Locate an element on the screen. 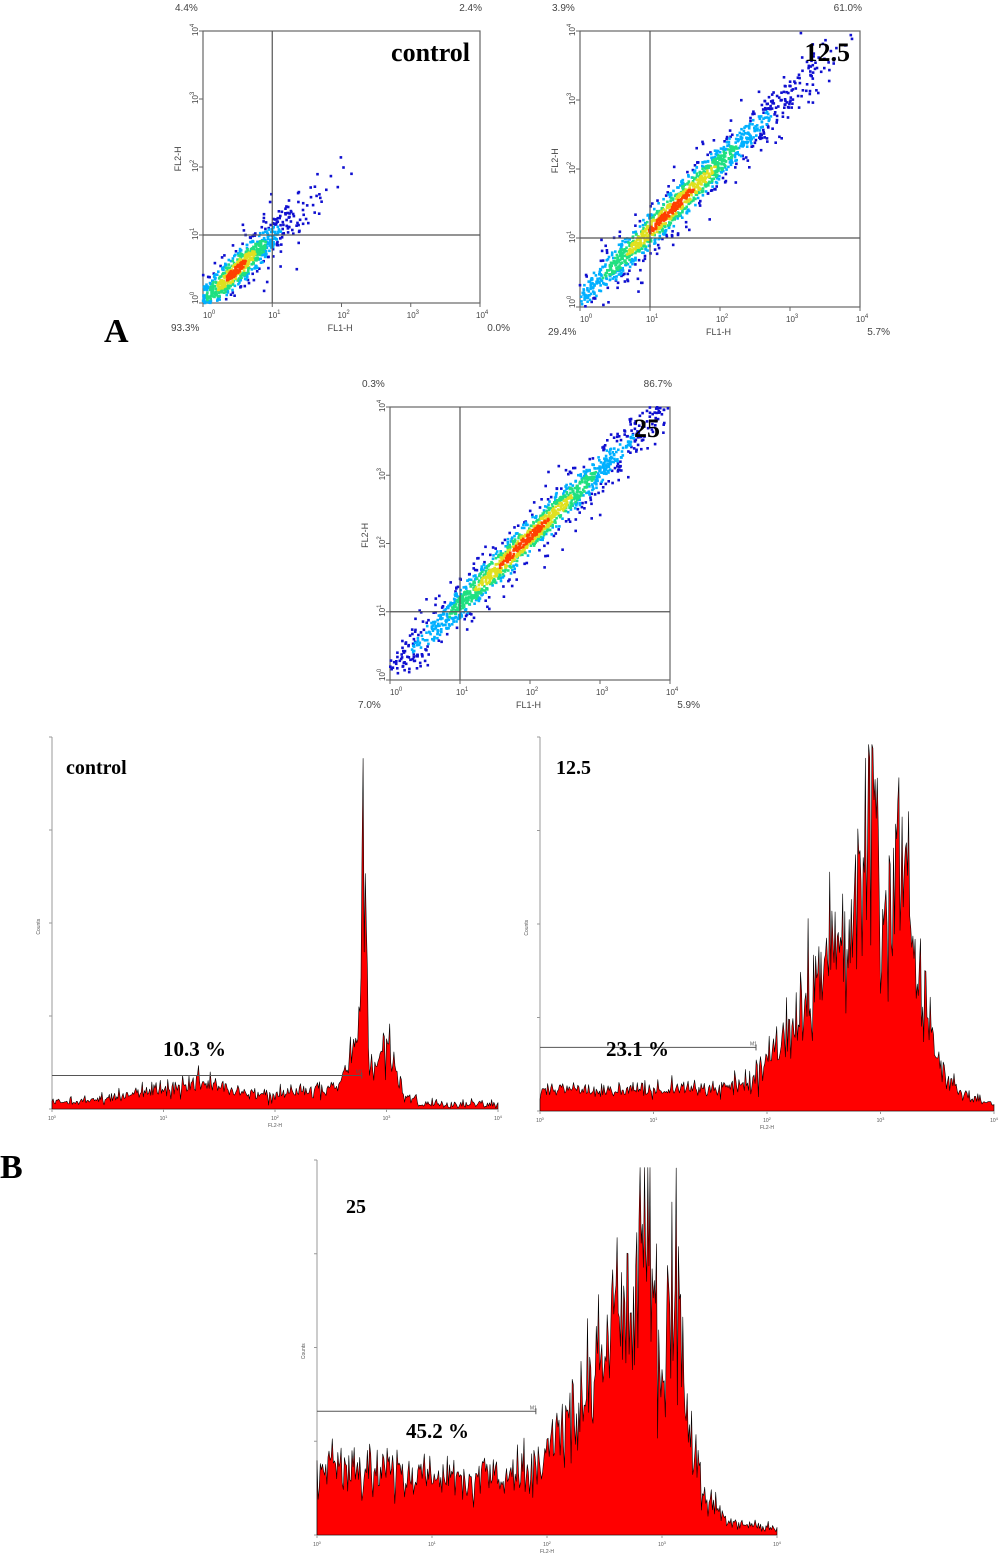 Image resolution: width=1000 pixels, height=1558 pixels. quadrant-lower-right: 5.9% is located at coordinates (688, 705).